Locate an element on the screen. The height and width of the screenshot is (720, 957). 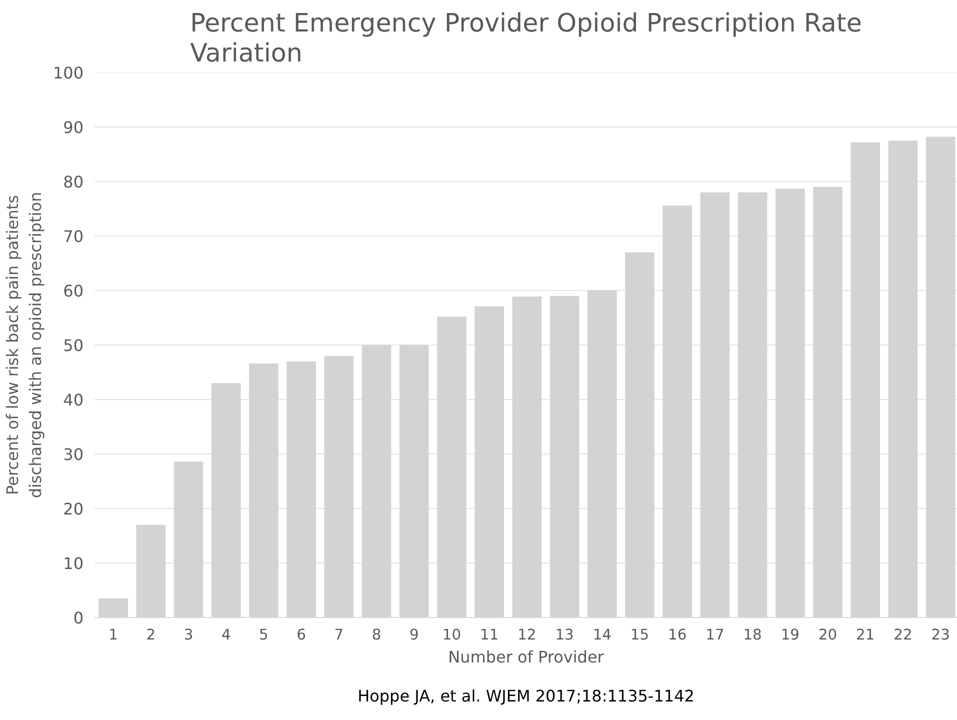
x-axis-title: Number of Provider is located at coordinates (526, 657).